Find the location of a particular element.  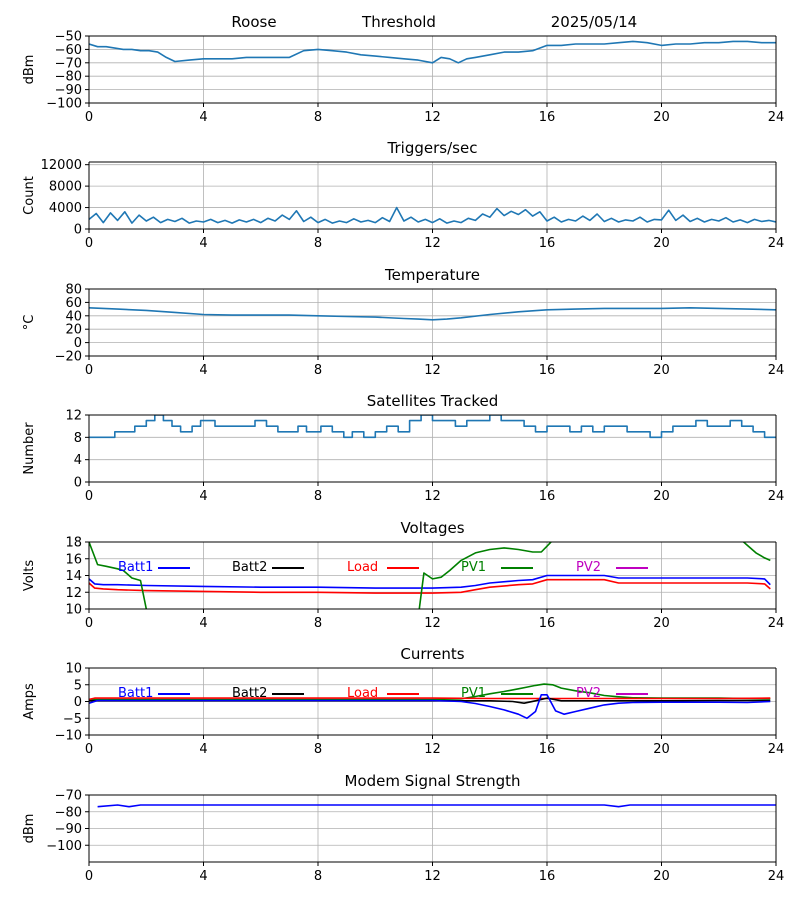

y-axis-label: Volts is located at coordinates (29, 576).